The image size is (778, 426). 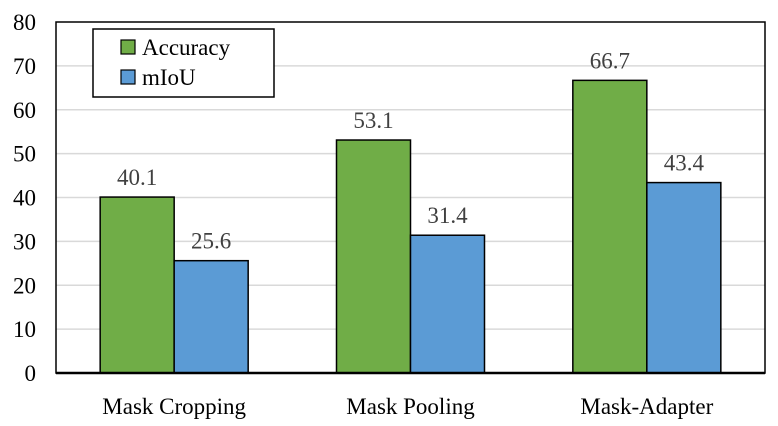 What do you see at coordinates (684, 163) in the screenshot?
I see `data-label: 43.4` at bounding box center [684, 163].